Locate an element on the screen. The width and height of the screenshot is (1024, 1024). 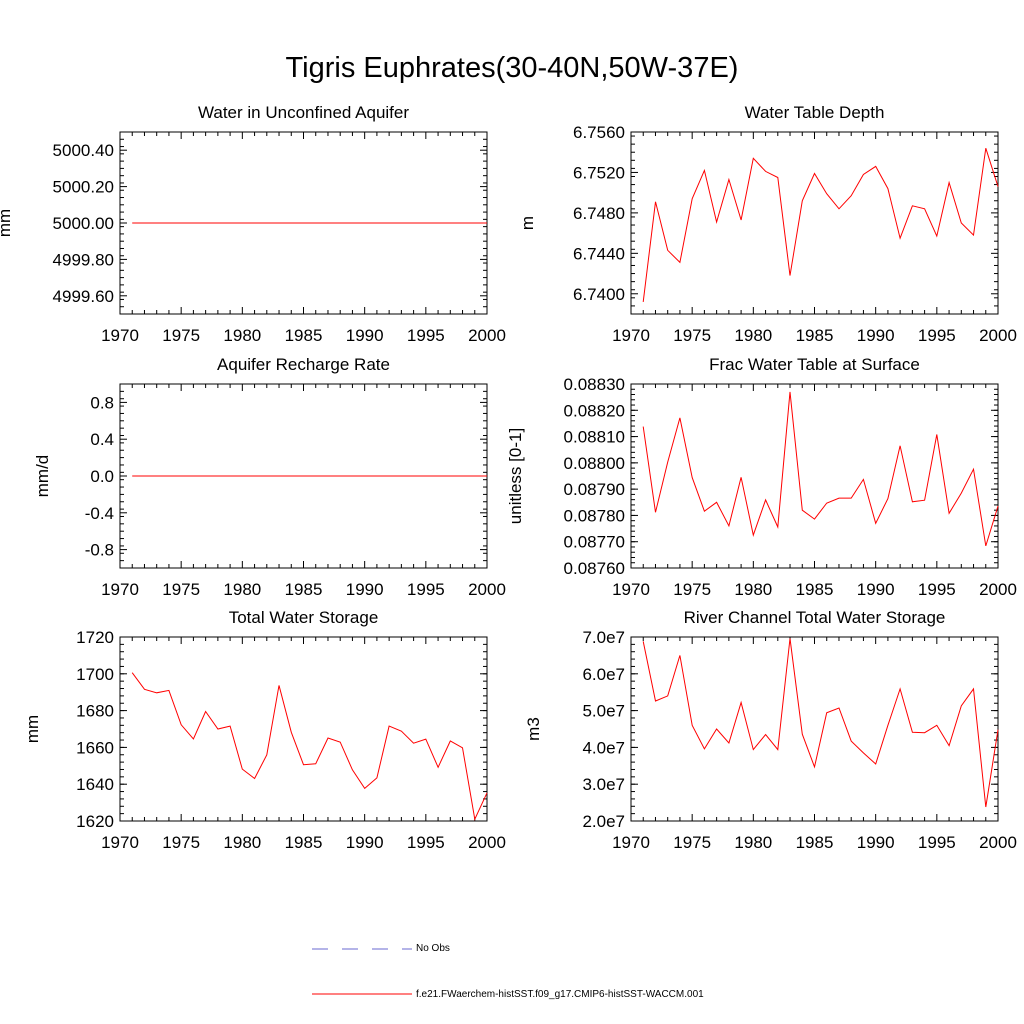
y-tick-label: 3.0e7 is located at coordinates (603, 784).